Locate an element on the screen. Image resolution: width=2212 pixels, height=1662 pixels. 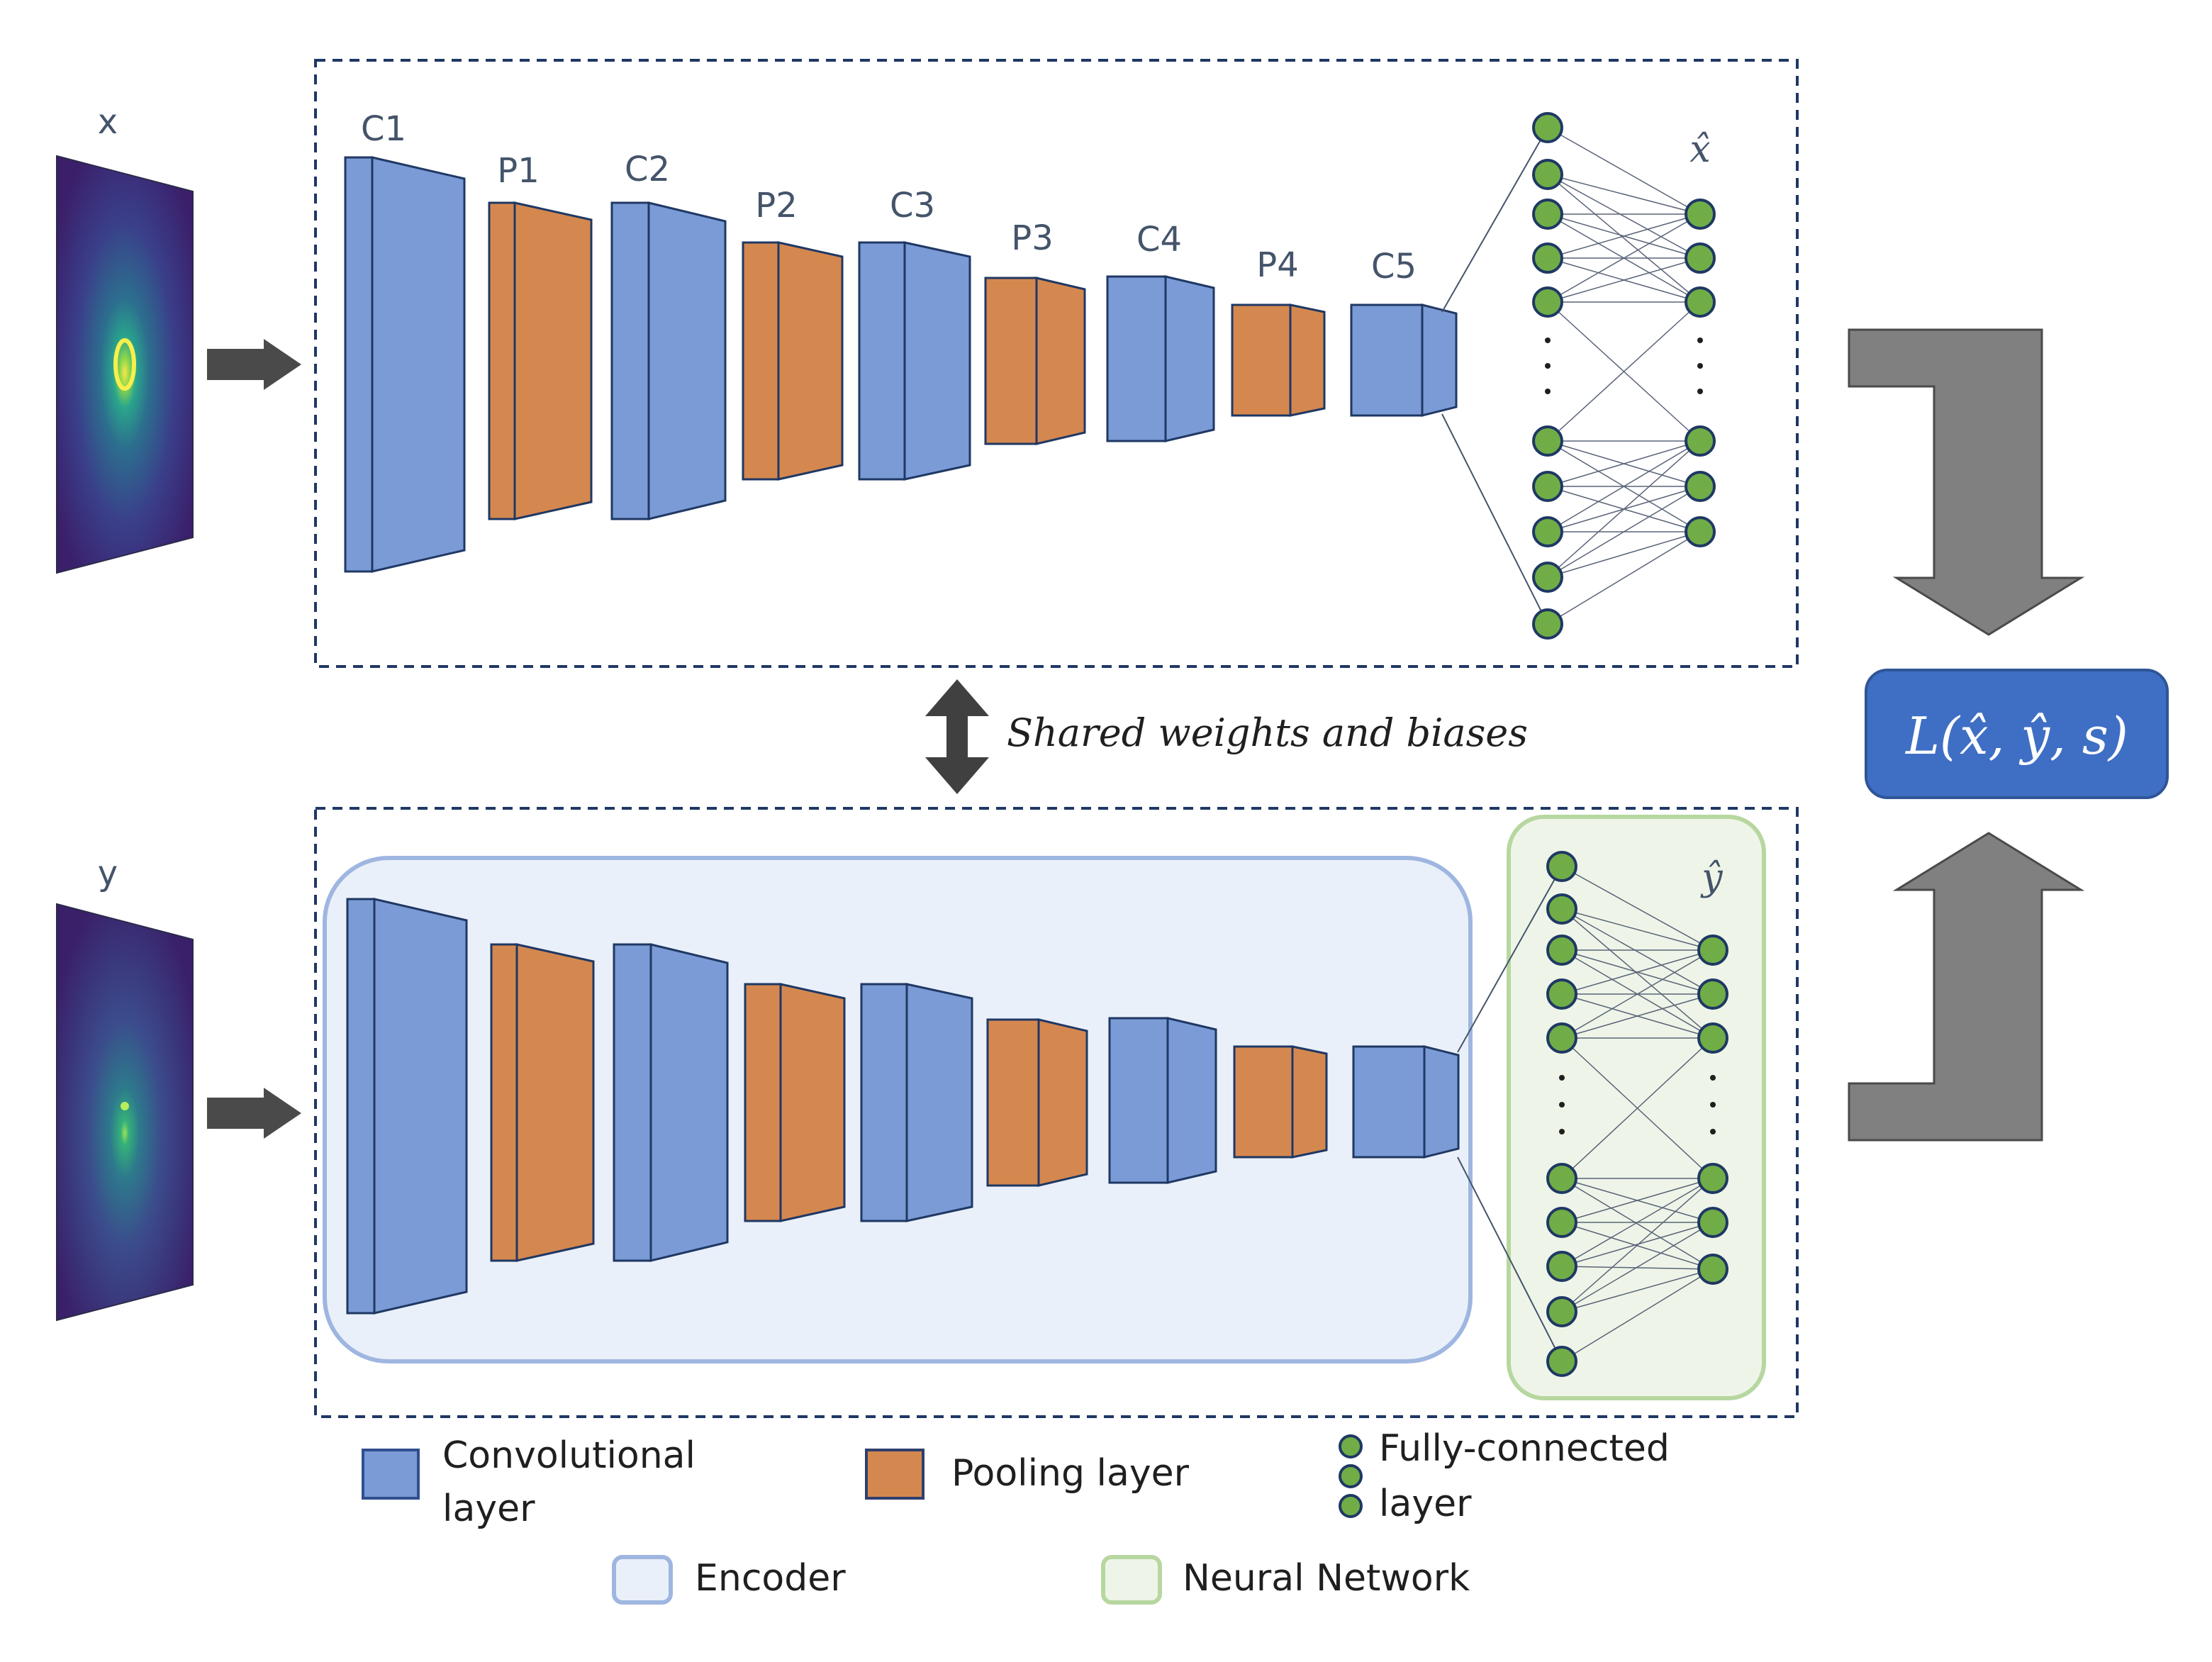
loss-arrow-bottom is located at coordinates (1967, 987).